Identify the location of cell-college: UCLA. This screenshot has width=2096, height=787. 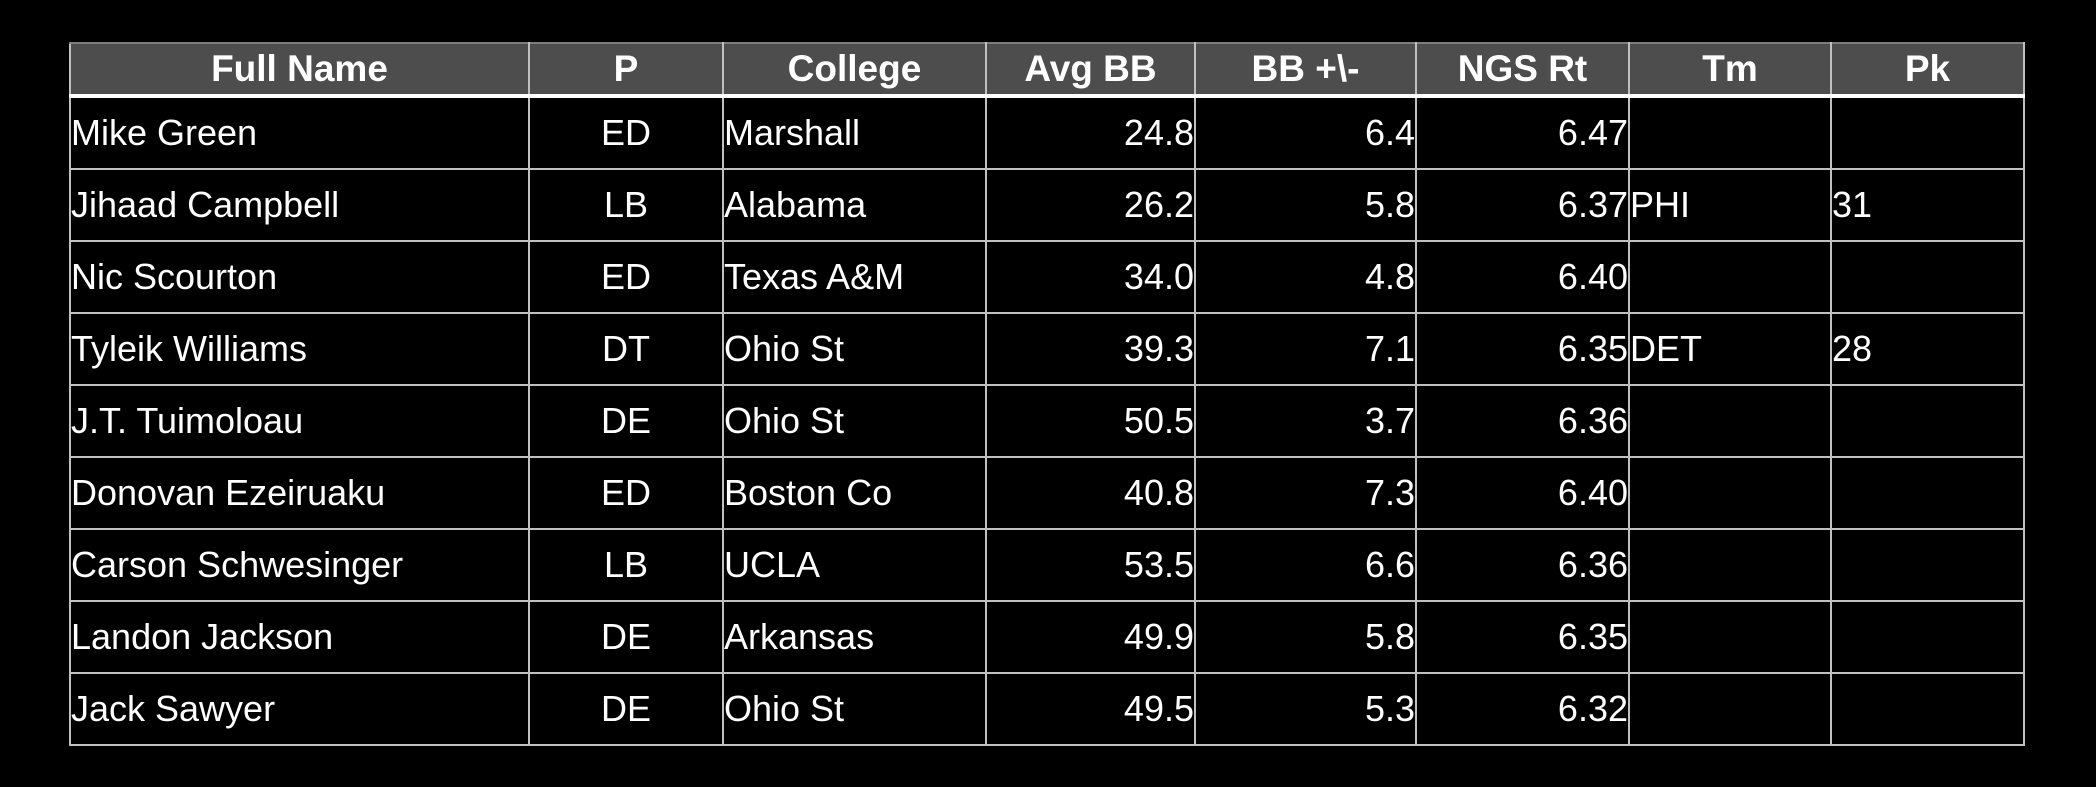
(854, 565).